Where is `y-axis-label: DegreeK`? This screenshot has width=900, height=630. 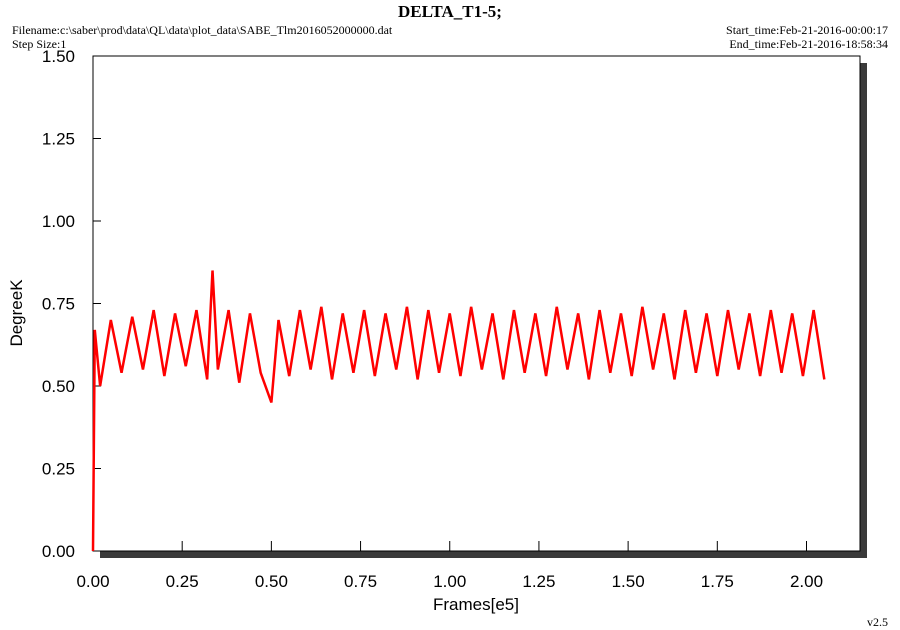 y-axis-label: DegreeK is located at coordinates (16, 313).